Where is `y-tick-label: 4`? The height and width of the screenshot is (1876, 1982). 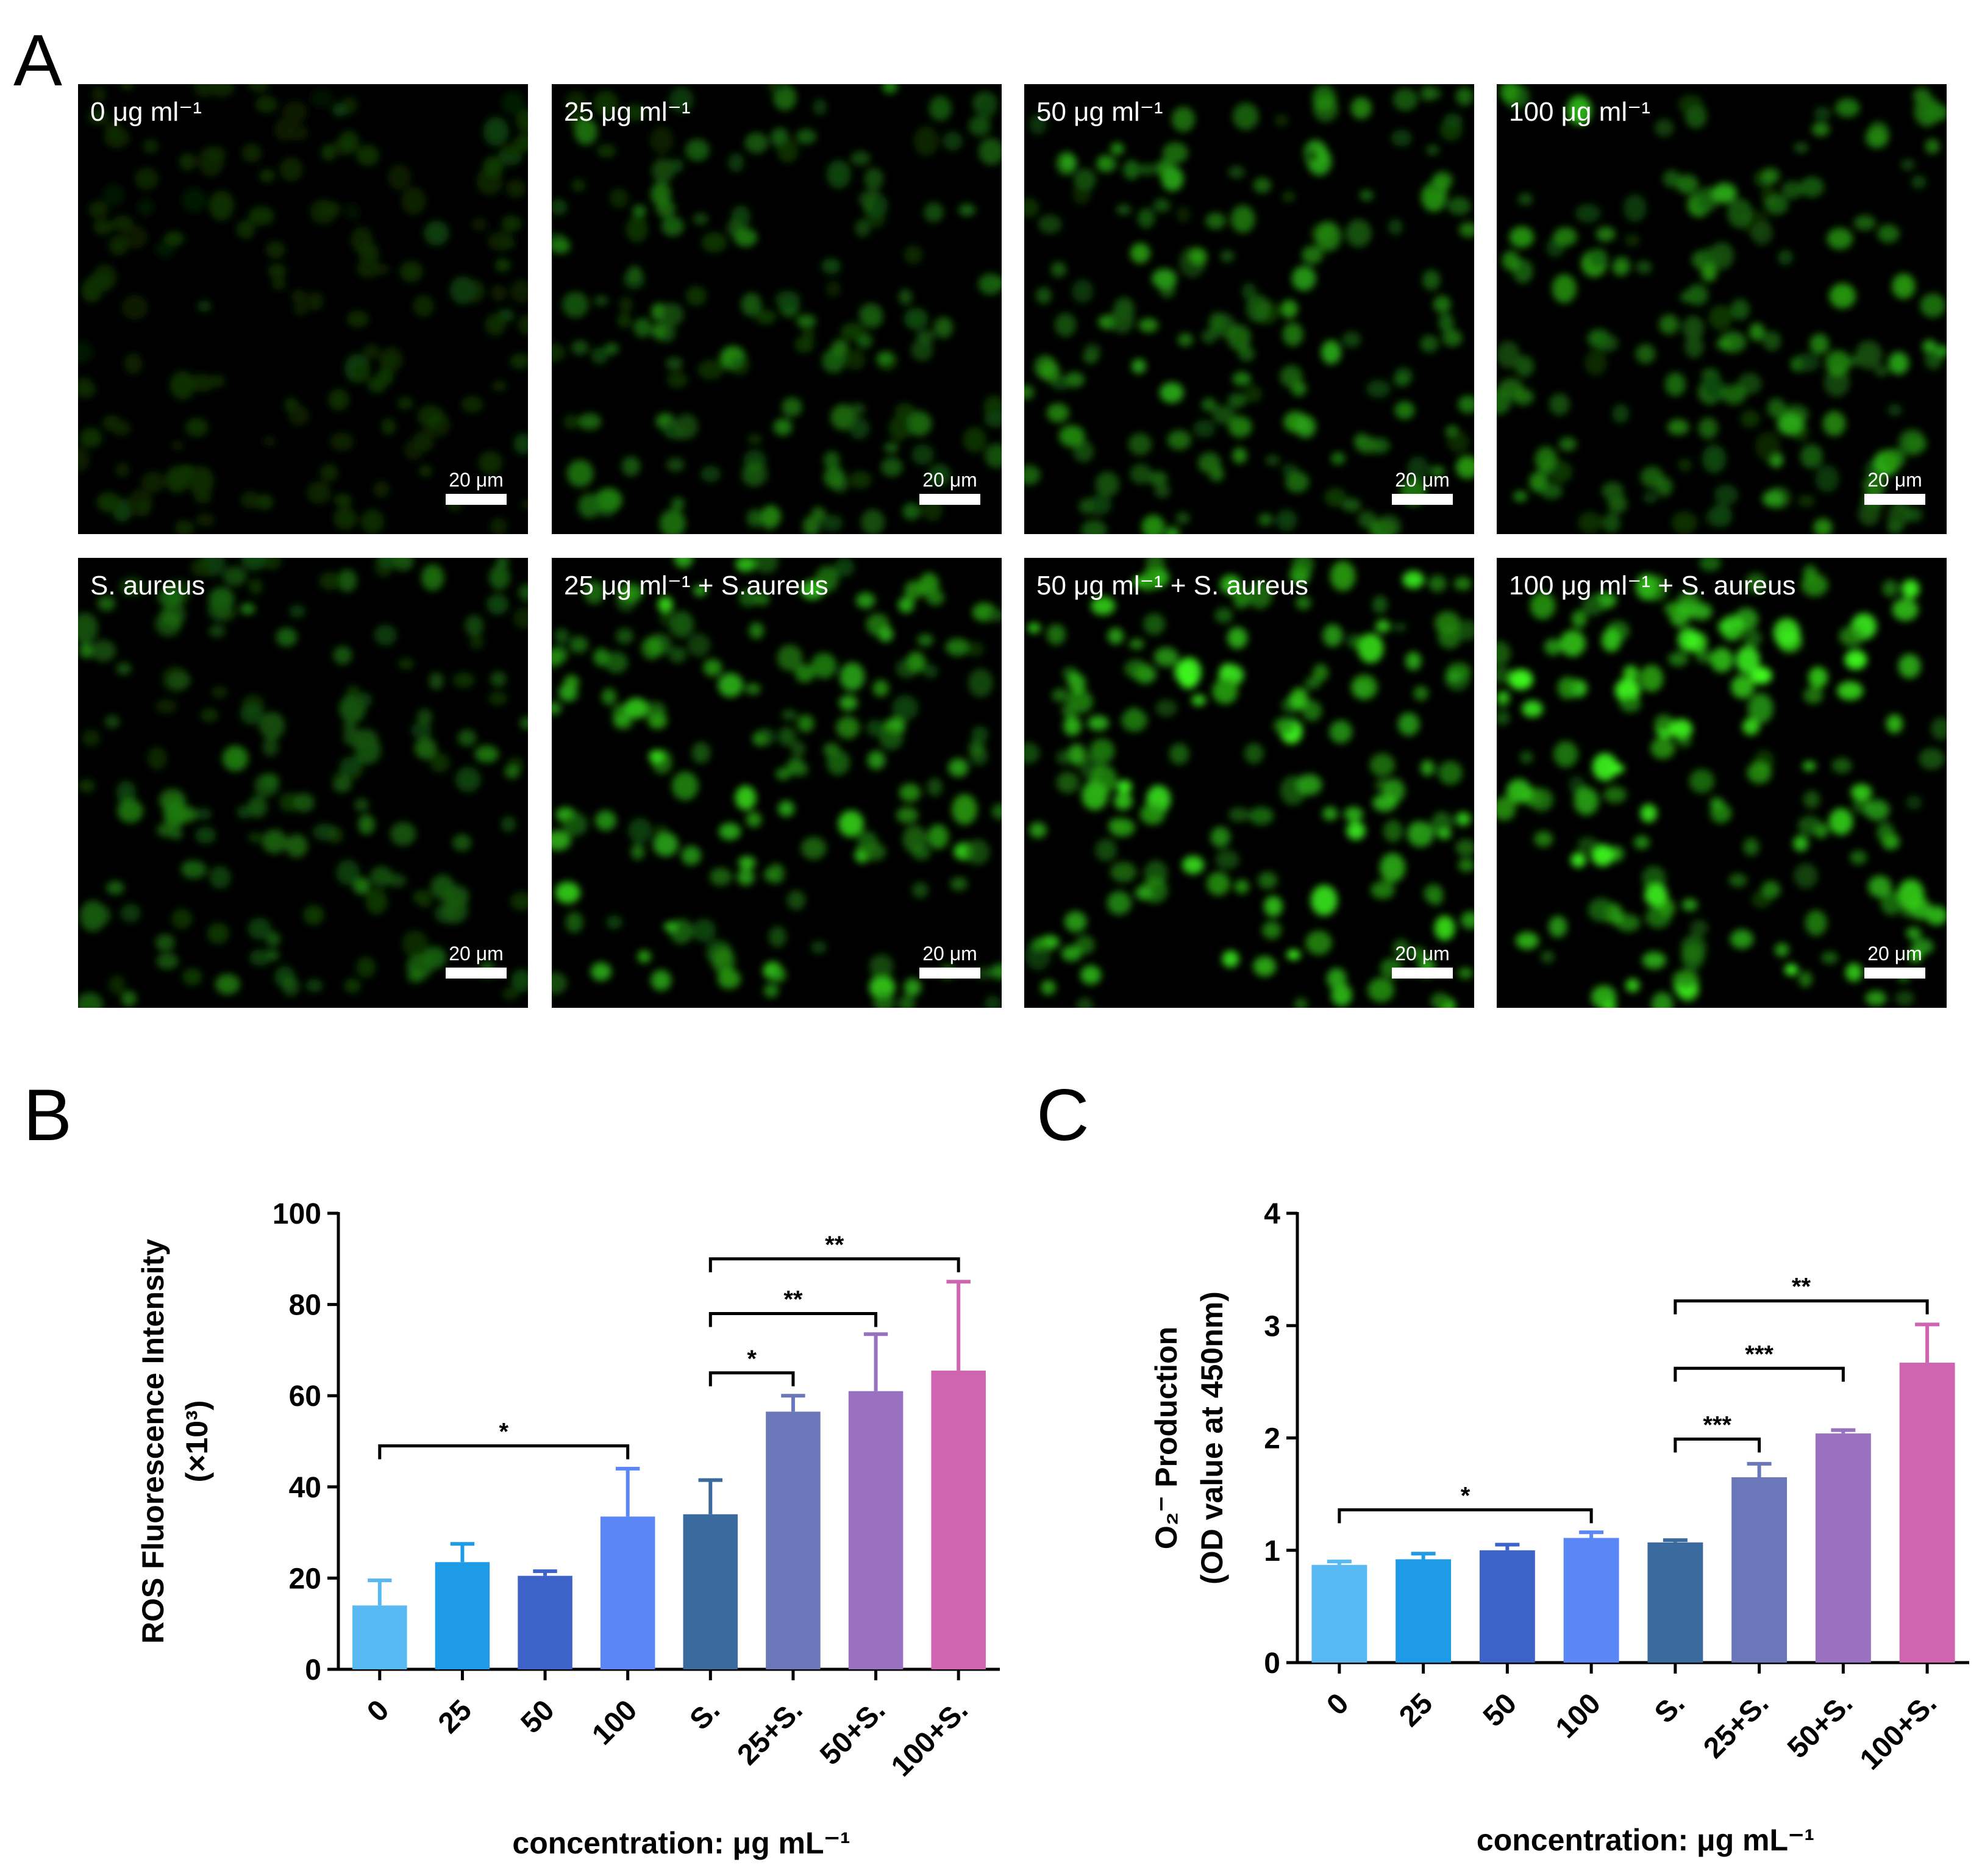 y-tick-label: 4 is located at coordinates (1272, 1214).